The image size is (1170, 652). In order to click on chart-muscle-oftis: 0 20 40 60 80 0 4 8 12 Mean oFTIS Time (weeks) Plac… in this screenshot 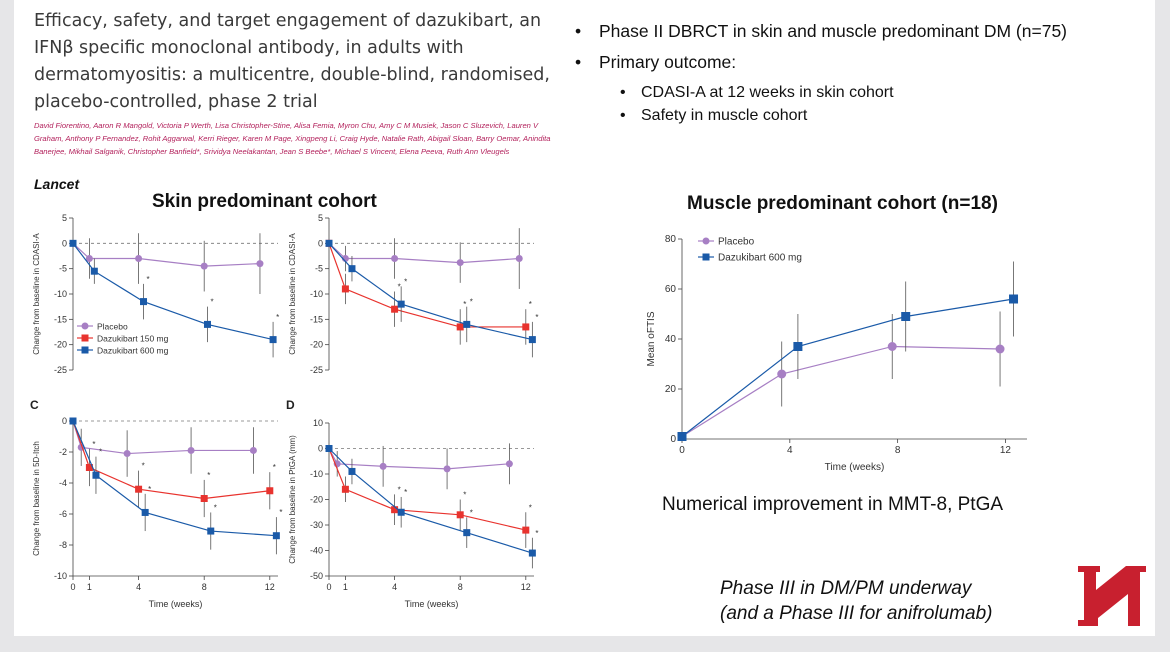, I will do `click(836, 353)`.